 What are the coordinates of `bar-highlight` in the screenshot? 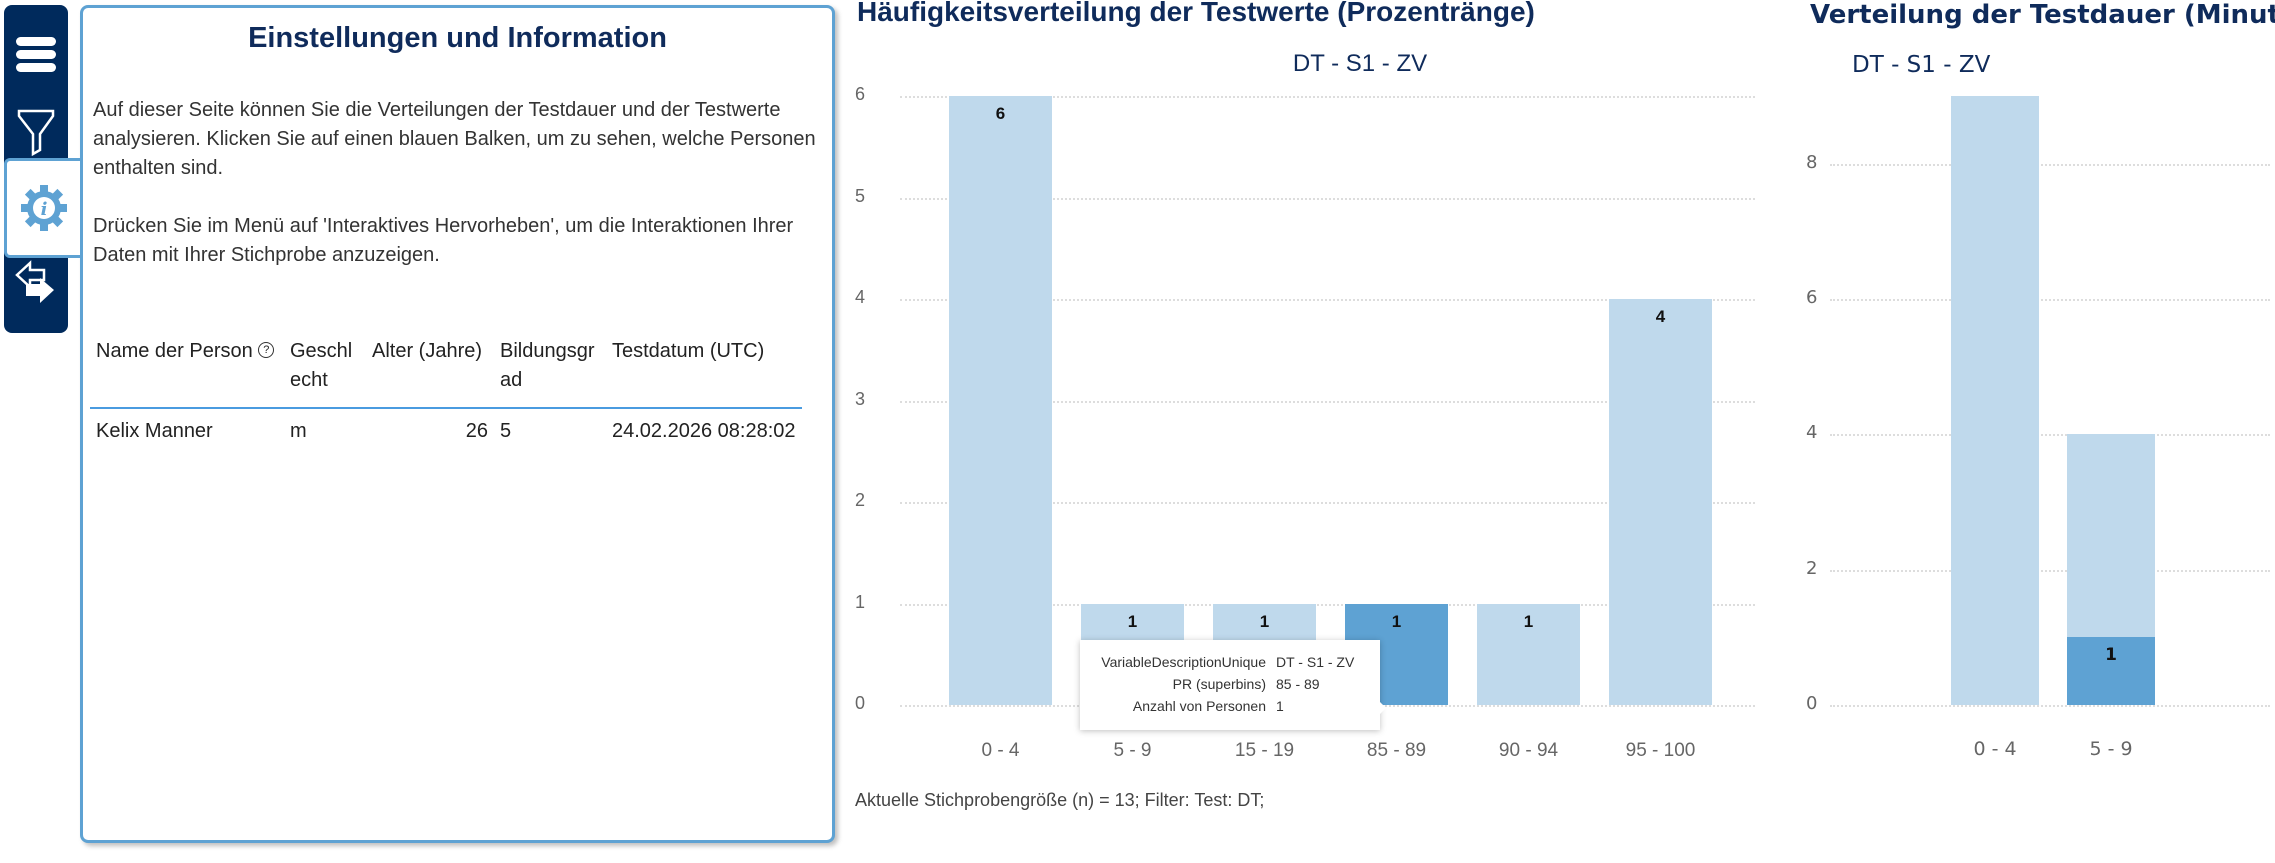 It's located at (2111, 671).